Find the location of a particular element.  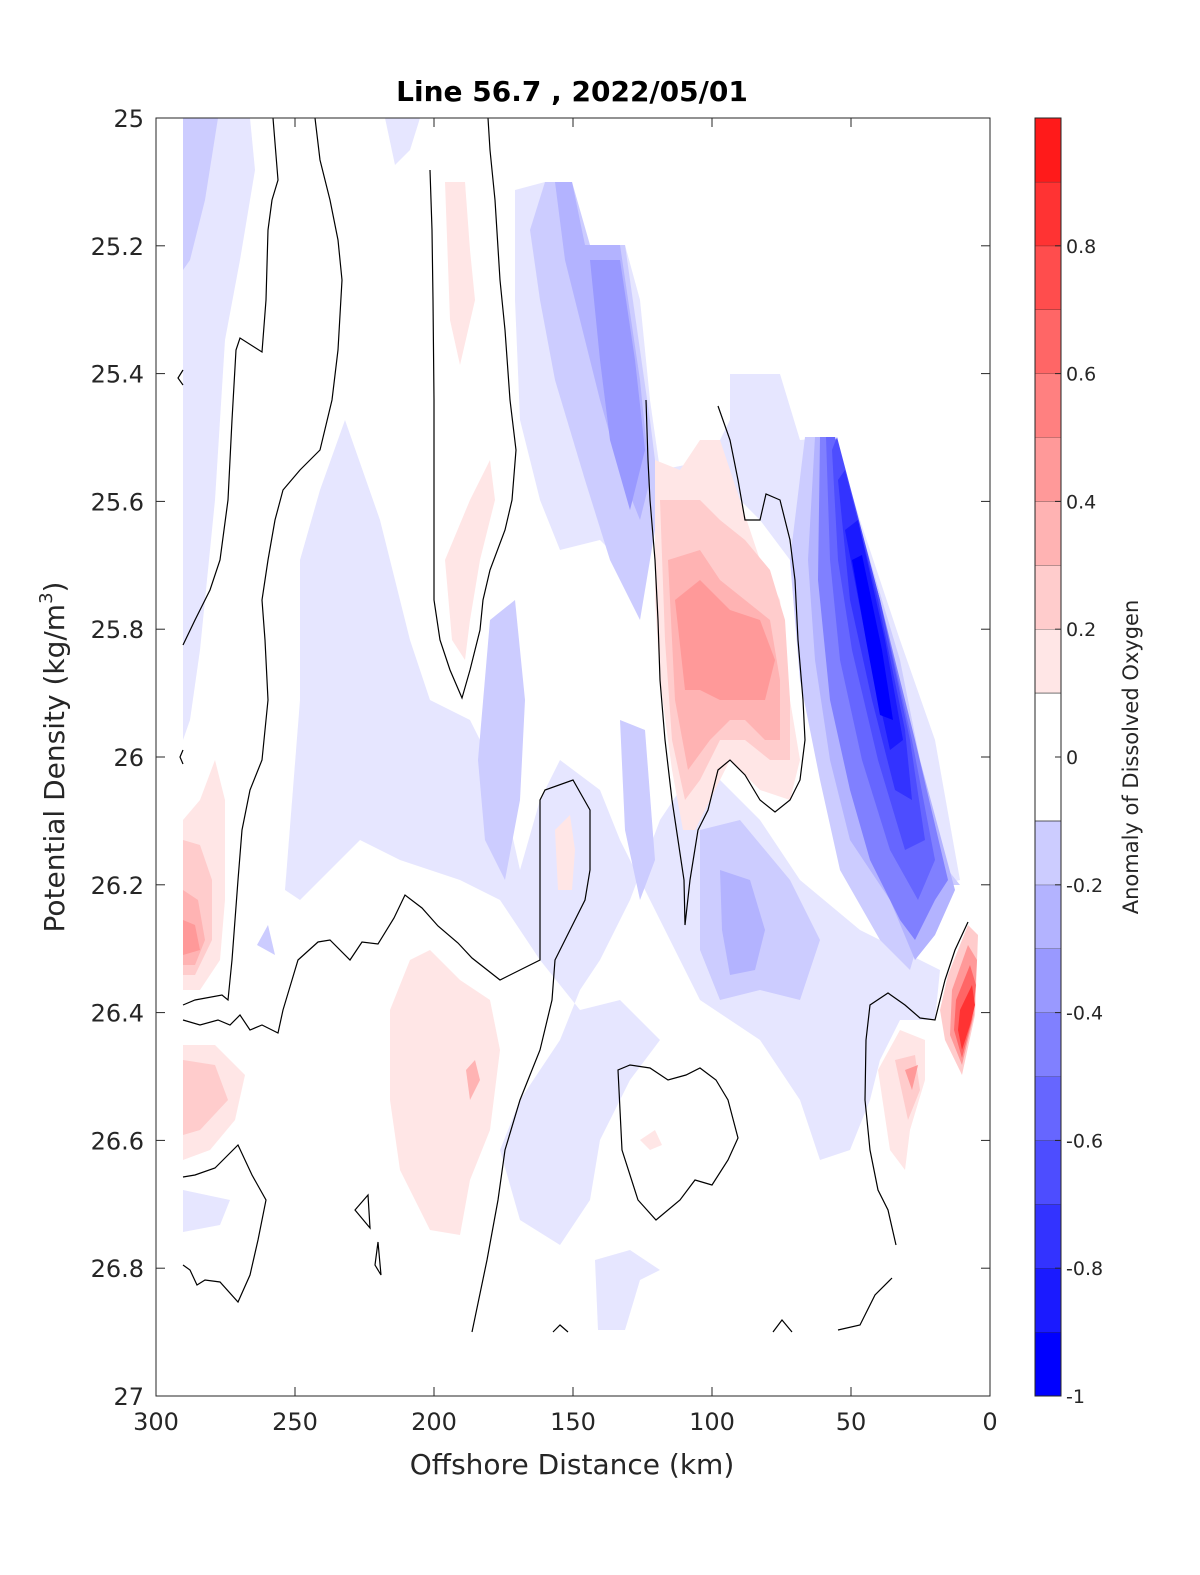

neg-level-2-a is located at coordinates (200, 194).